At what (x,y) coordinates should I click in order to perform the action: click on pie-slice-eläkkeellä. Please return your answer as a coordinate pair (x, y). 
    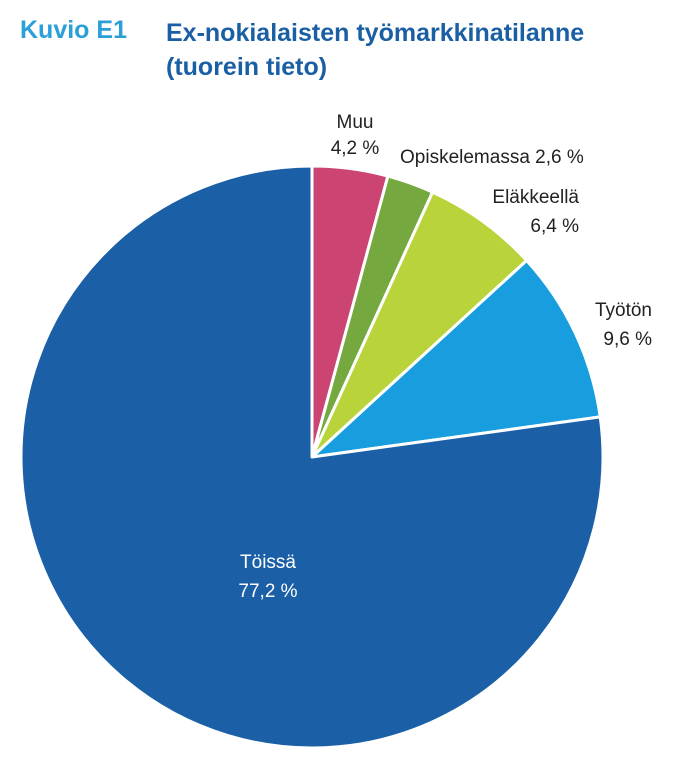
    Looking at the image, I should click on (419, 324).